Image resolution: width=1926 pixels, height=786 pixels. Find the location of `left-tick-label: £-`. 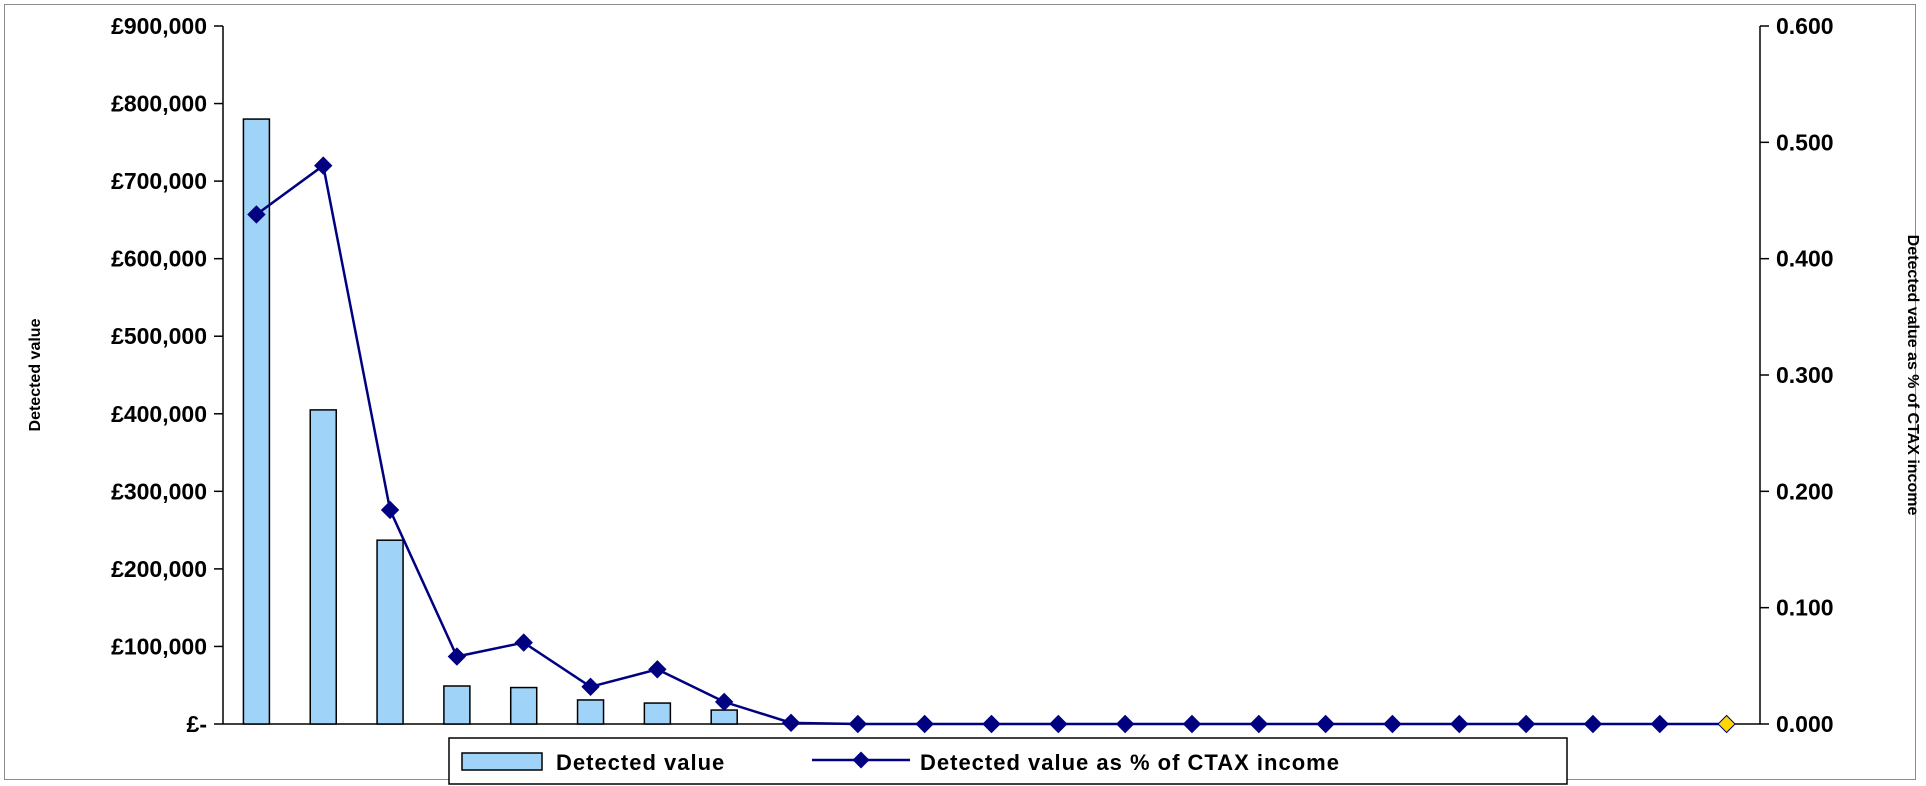

left-tick-label: £- is located at coordinates (197, 724).